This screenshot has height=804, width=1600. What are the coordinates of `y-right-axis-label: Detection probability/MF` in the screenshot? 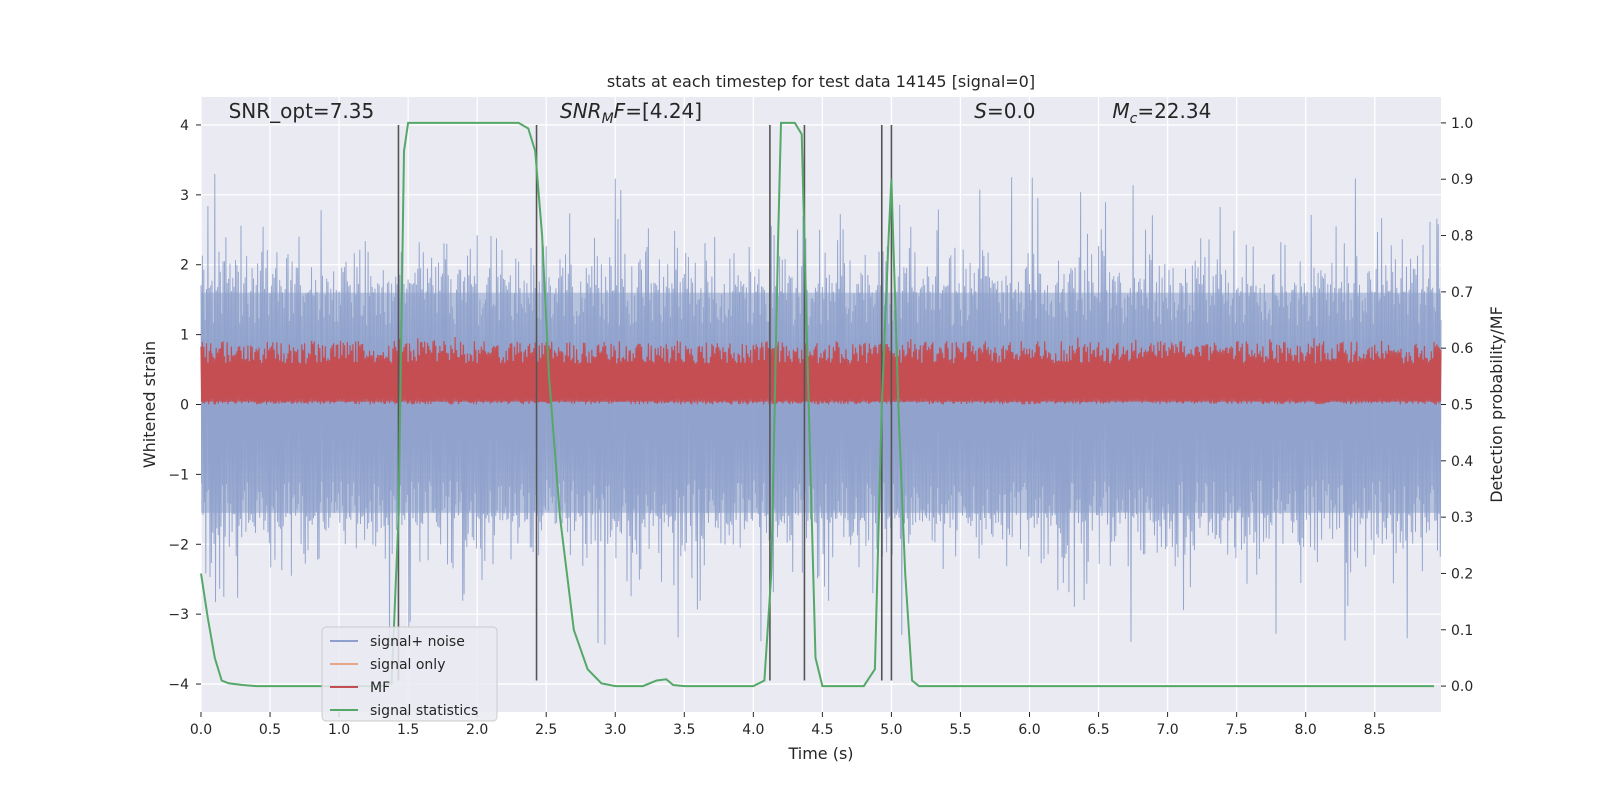 It's located at (1496, 404).